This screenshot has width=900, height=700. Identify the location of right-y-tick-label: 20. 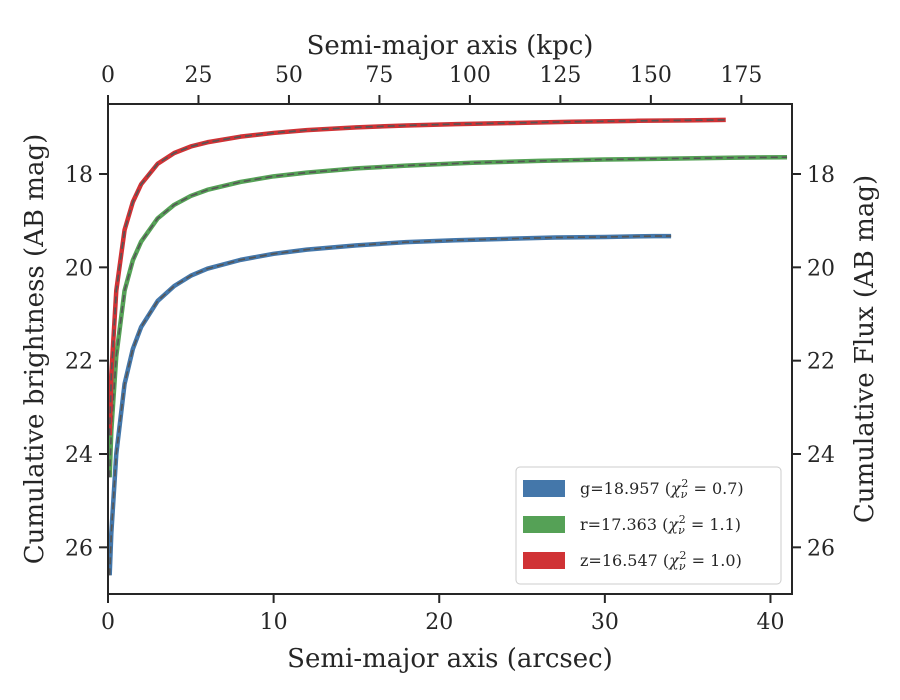
(821, 268).